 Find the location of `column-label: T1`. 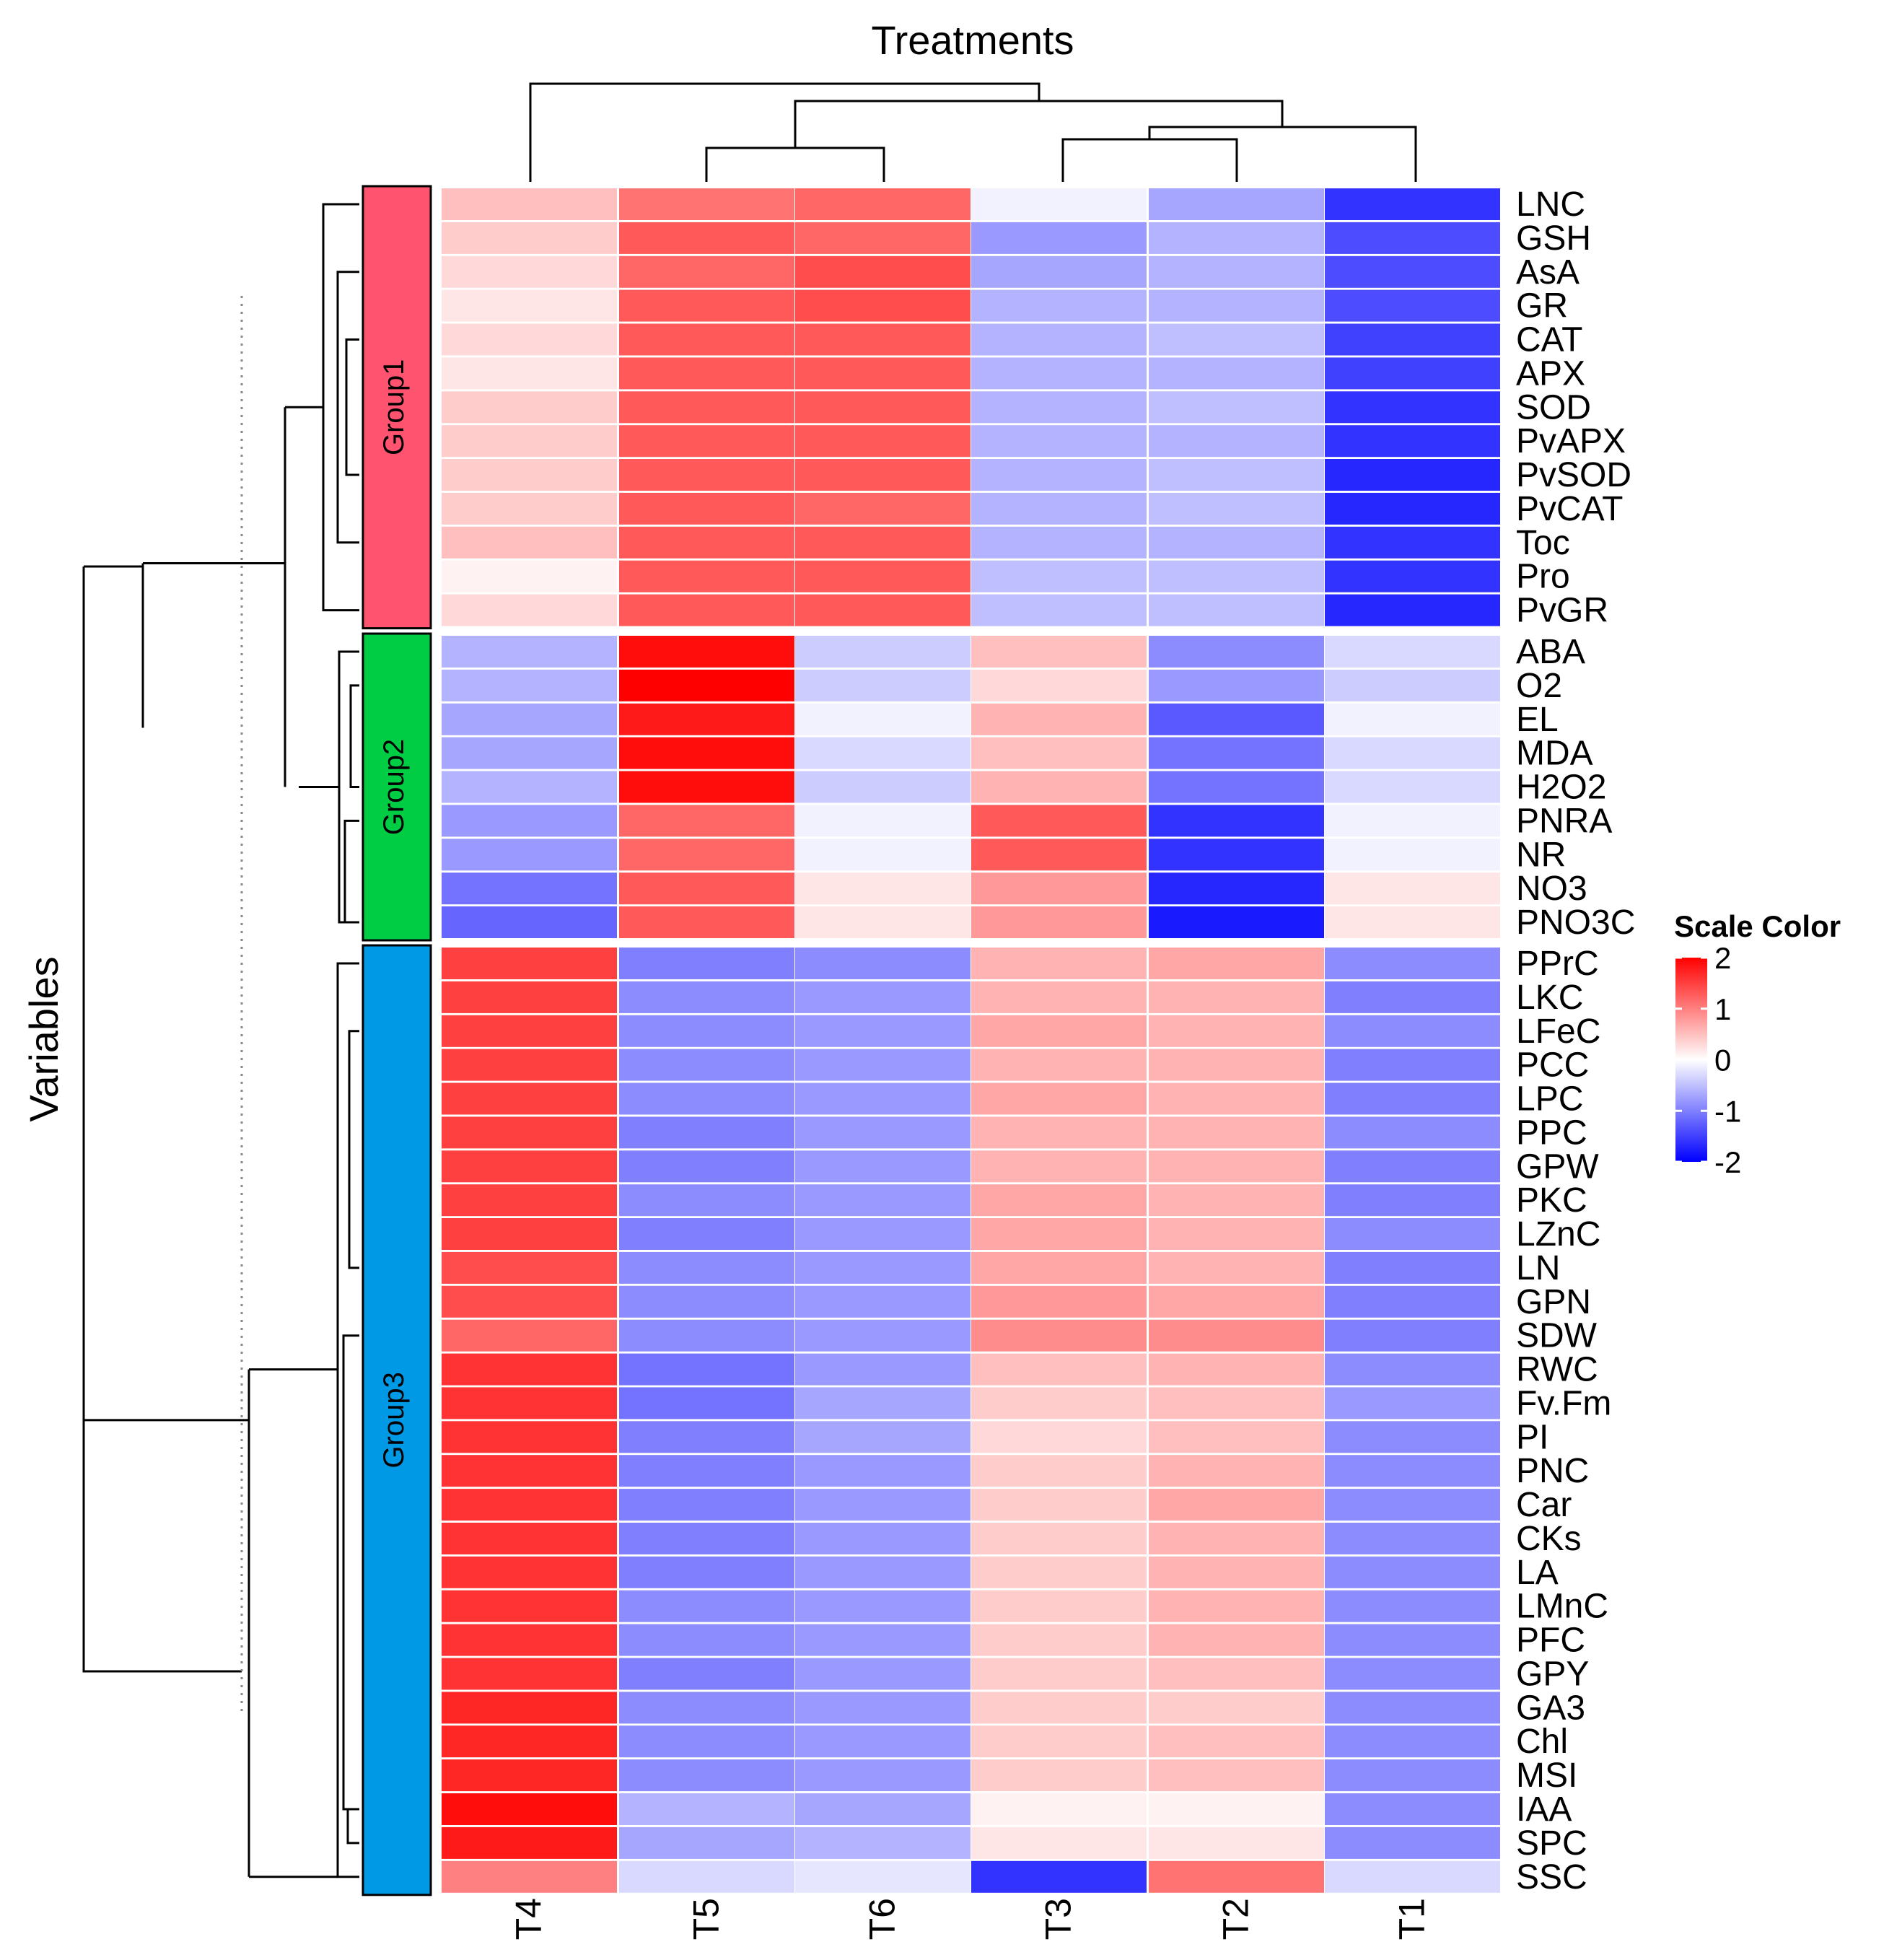

column-label: T1 is located at coordinates (1412, 1919).